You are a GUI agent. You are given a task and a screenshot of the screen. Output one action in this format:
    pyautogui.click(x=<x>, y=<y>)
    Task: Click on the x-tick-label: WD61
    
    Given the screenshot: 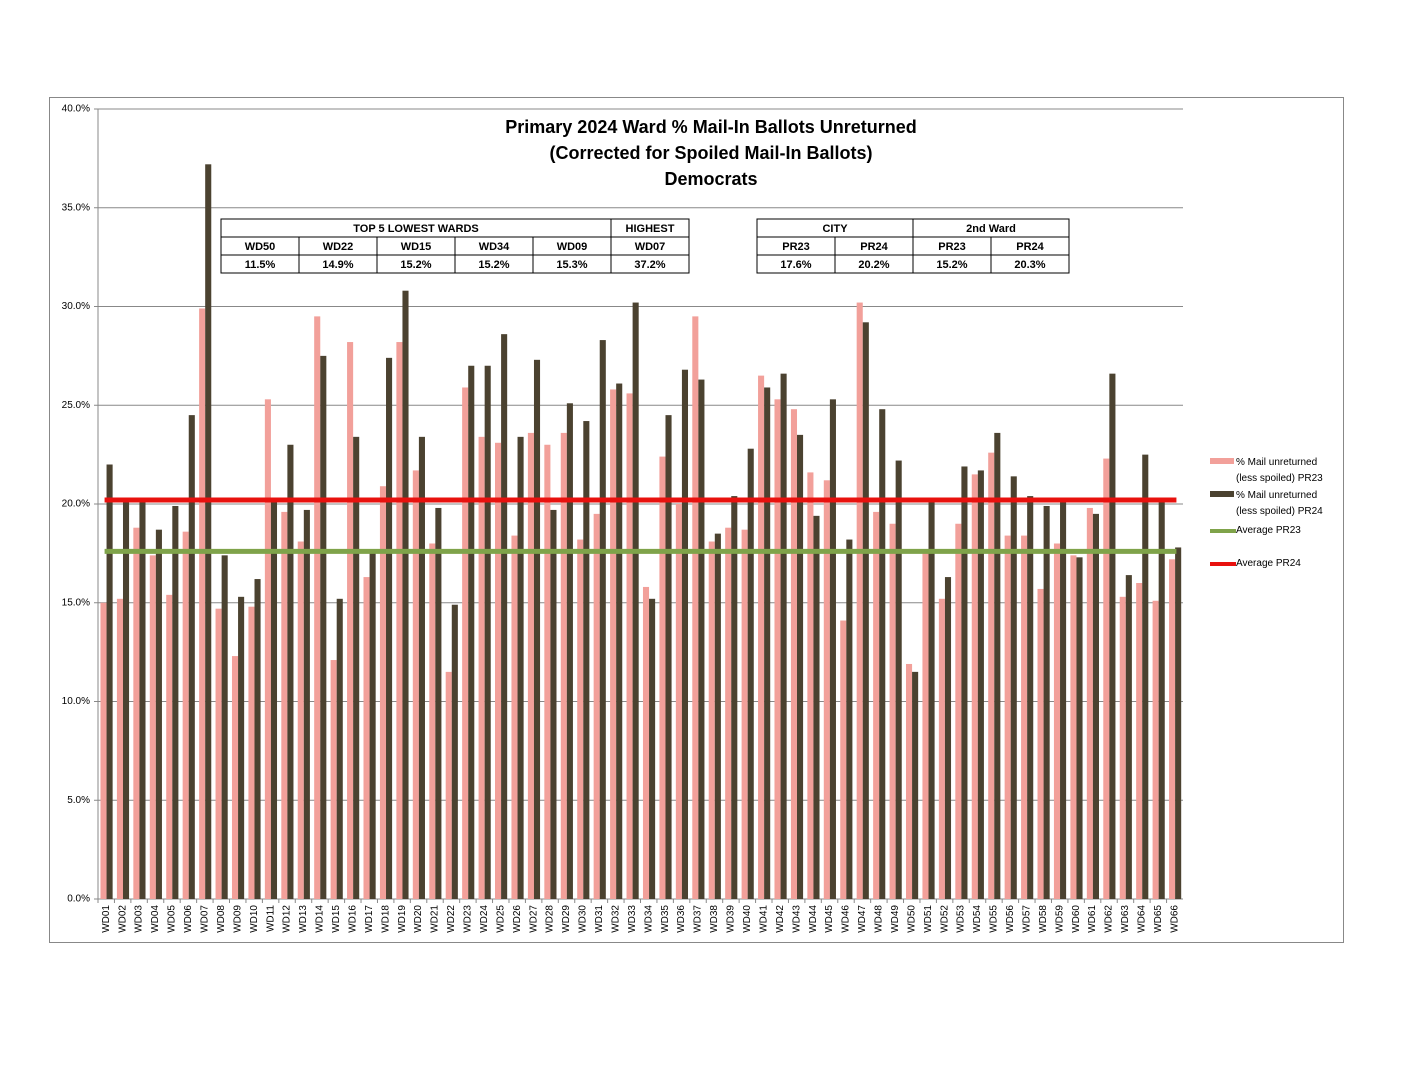 What is the action you would take?
    pyautogui.click(x=1092, y=919)
    